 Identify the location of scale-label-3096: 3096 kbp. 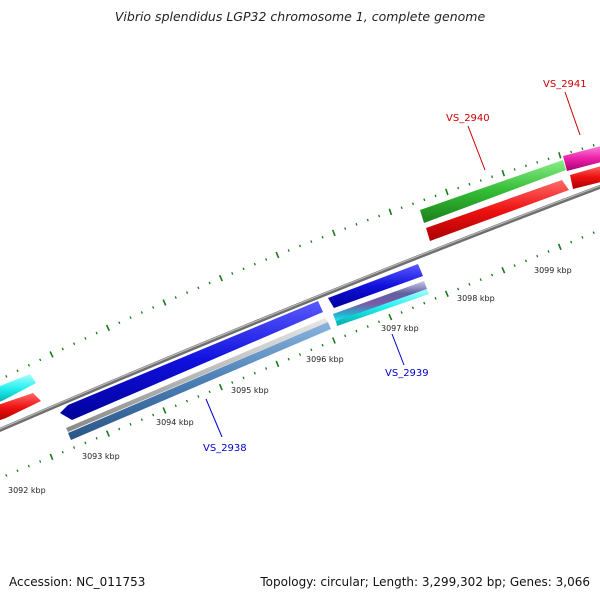
(325, 359).